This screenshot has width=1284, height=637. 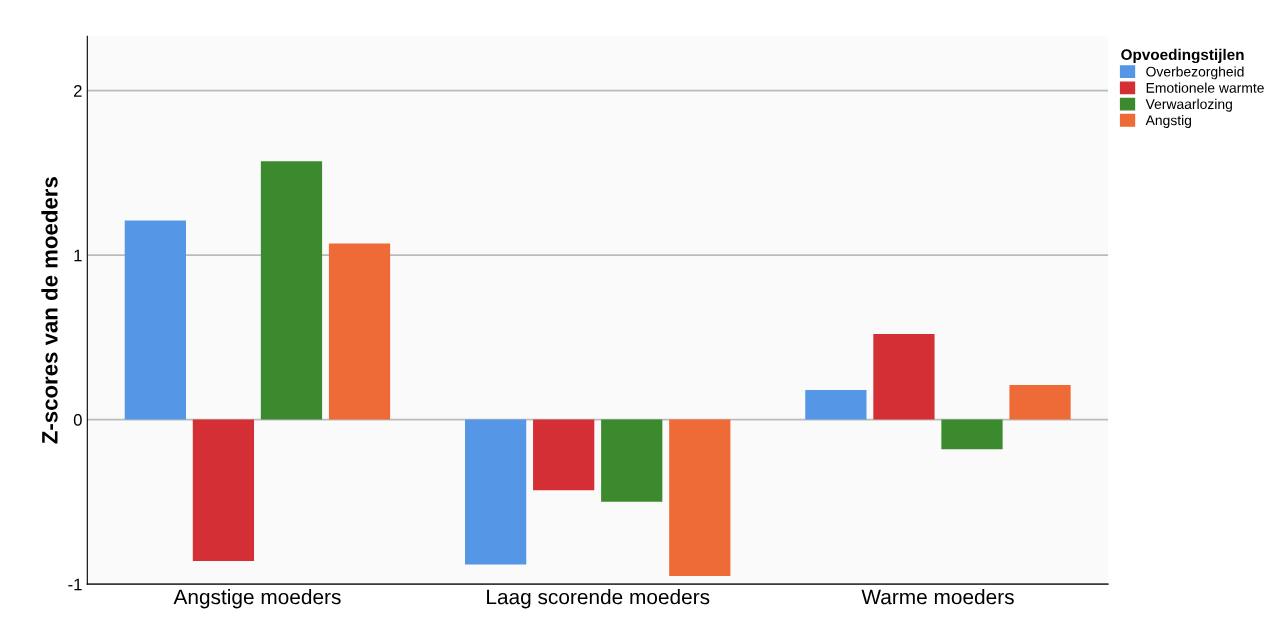 I want to click on y-axis-title: Z-scores van de moeders, so click(x=49, y=310).